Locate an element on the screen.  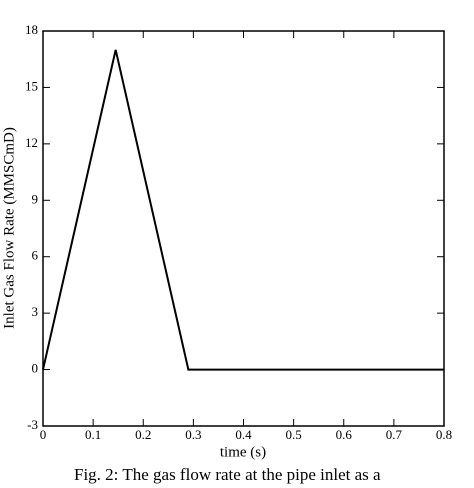
x-tick-label: 0.2 is located at coordinates (143, 434).